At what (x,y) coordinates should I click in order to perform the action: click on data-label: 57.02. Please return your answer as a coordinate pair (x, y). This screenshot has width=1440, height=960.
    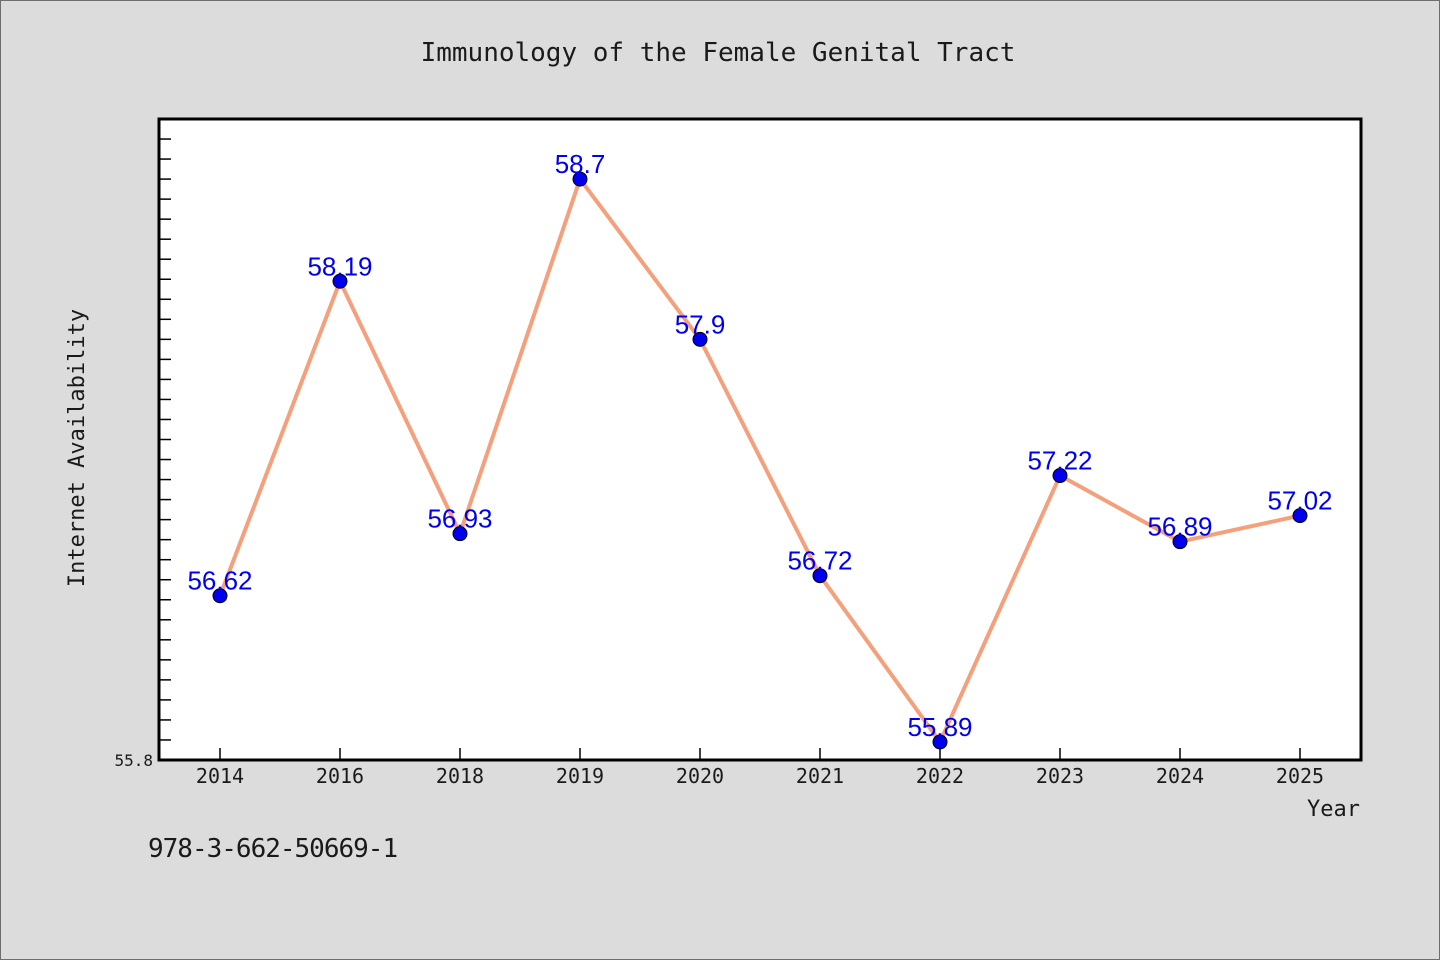
    Looking at the image, I should click on (1299, 501).